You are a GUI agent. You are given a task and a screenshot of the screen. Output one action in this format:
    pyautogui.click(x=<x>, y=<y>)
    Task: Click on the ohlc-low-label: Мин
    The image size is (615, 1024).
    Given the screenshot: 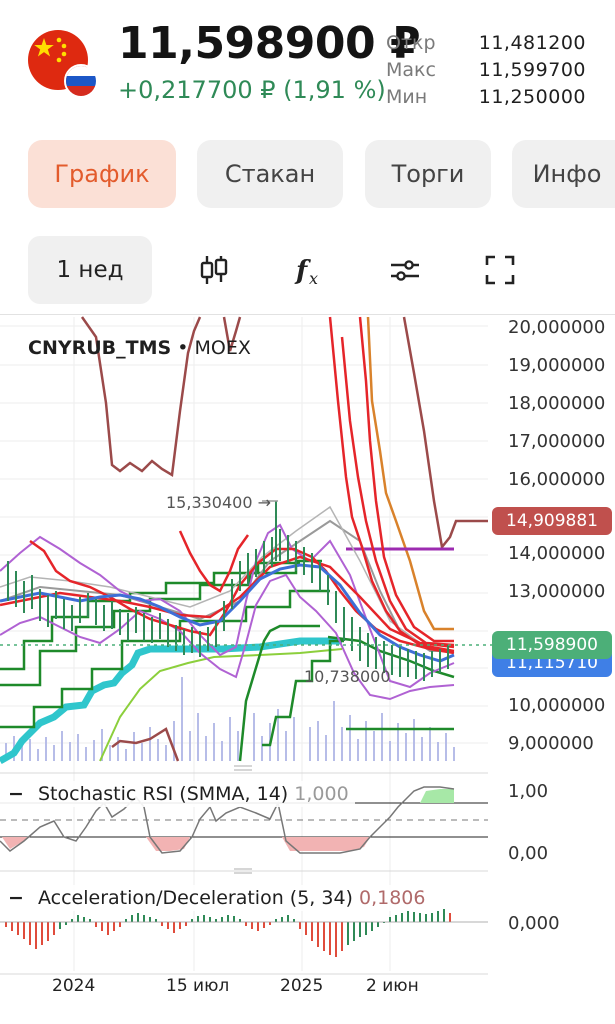 What is the action you would take?
    pyautogui.click(x=407, y=97)
    